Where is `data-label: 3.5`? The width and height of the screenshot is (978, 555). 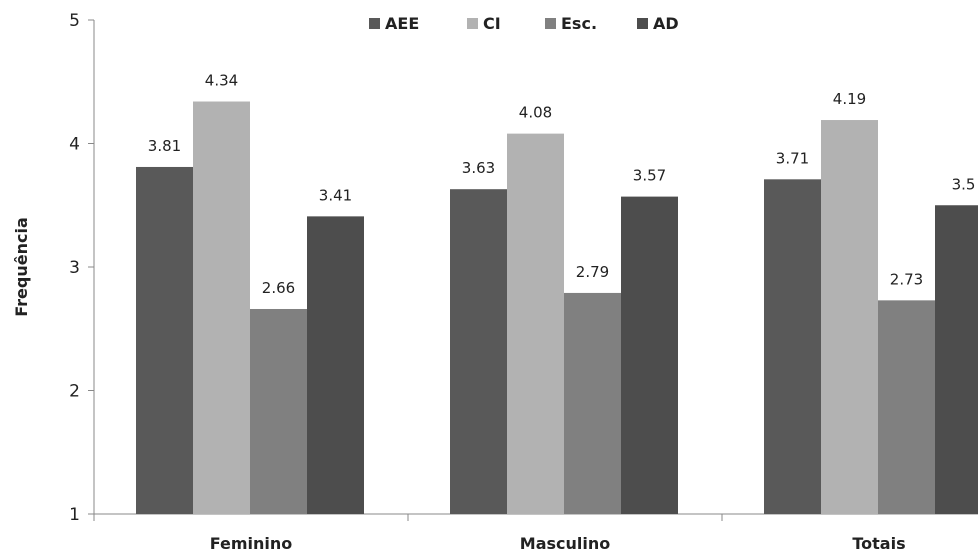
data-label: 3.5 is located at coordinates (964, 184).